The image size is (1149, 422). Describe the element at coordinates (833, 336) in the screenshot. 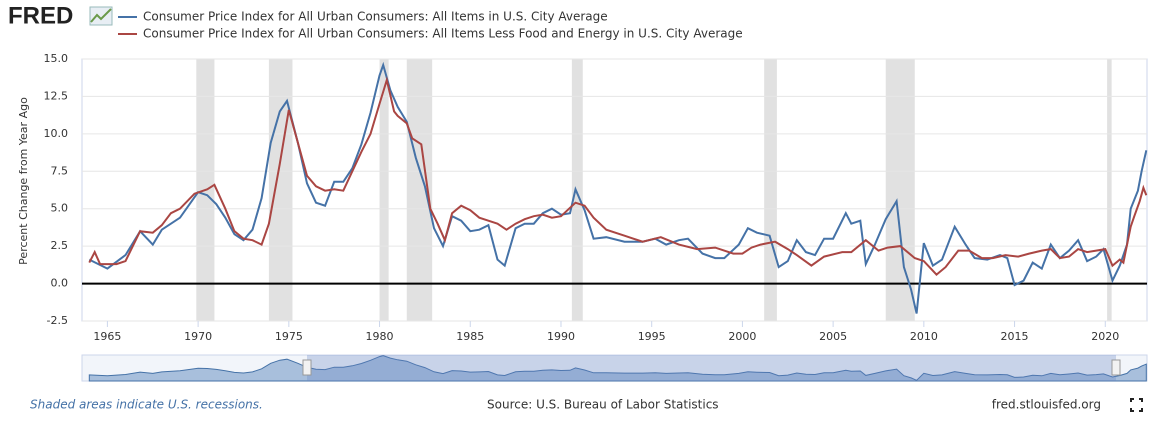

I see `x-tick-label: 2005` at that location.